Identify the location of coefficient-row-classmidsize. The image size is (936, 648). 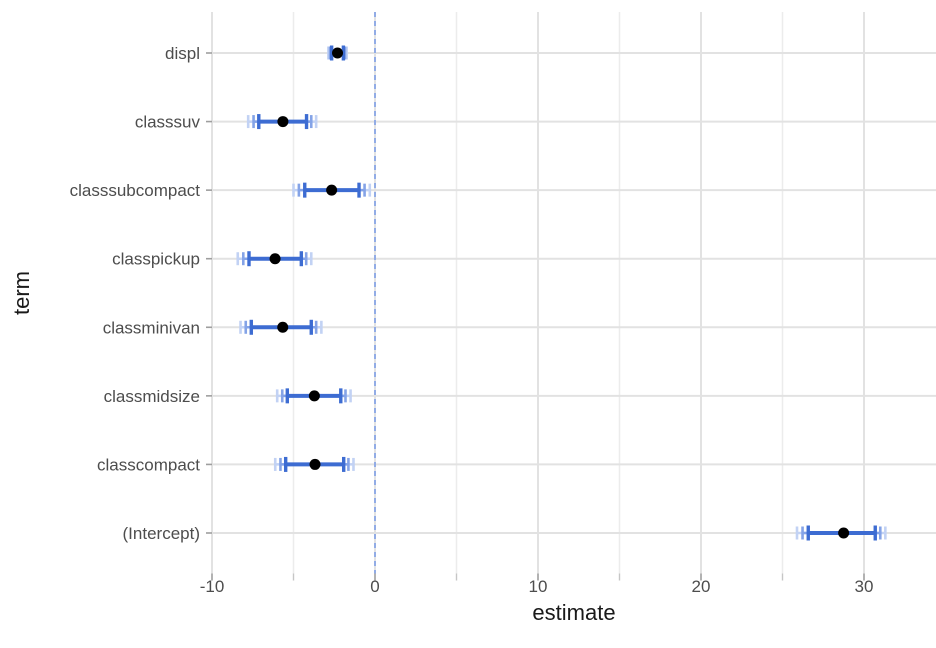
(313, 396).